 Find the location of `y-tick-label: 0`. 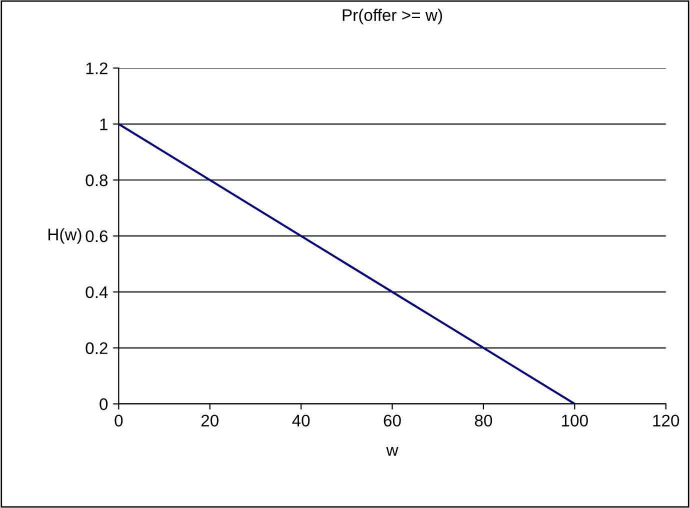

y-tick-label: 0 is located at coordinates (104, 404).